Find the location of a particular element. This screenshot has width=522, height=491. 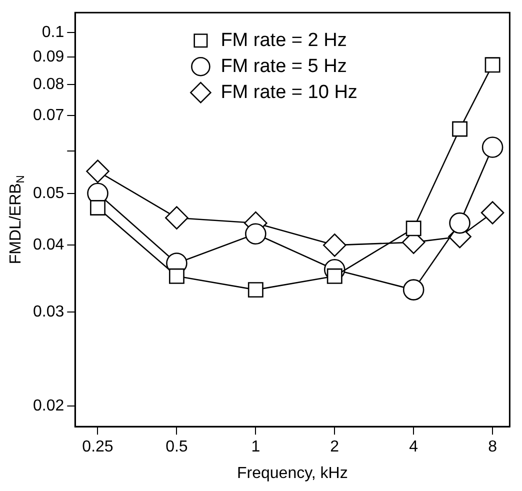

y-tick-label: 0.02 is located at coordinates (48, 405).